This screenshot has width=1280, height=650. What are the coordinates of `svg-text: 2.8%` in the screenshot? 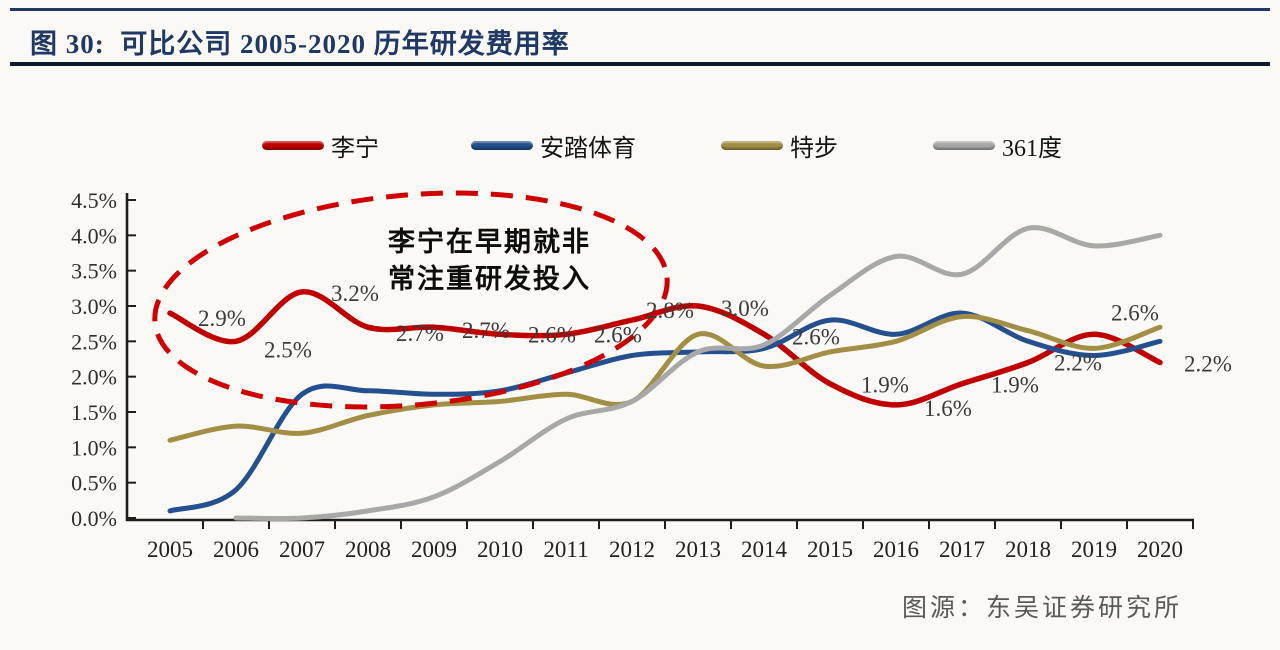 It's located at (670, 310).